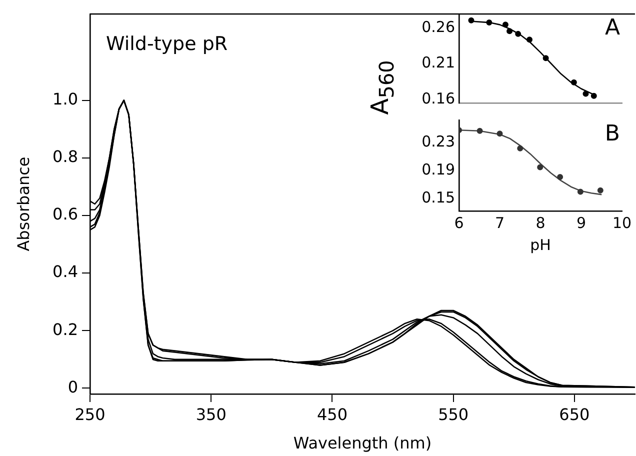  What do you see at coordinates (453, 414) in the screenshot?
I see `x-tick-label: 550` at bounding box center [453, 414].